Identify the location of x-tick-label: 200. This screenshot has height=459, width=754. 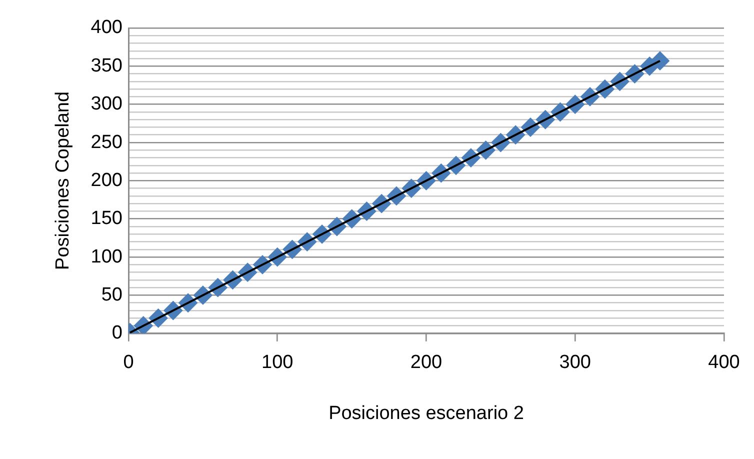
(426, 363).